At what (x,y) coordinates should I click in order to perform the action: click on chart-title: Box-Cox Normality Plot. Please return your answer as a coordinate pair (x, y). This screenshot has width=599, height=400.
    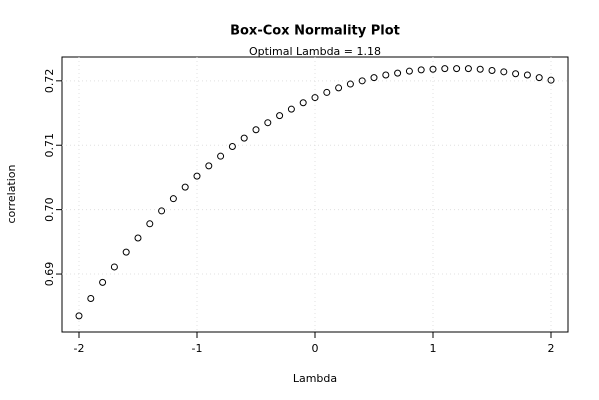
    Looking at the image, I should click on (315, 31).